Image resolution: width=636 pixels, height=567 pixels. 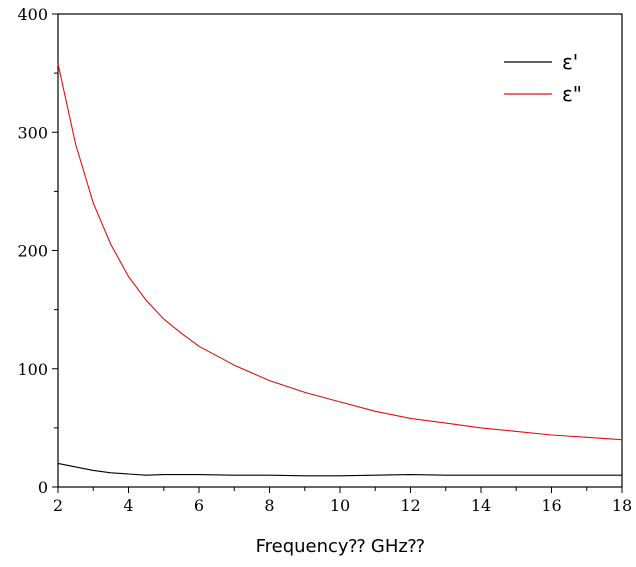 What do you see at coordinates (32, 14) in the screenshot?
I see `y-tick-label: 400` at bounding box center [32, 14].